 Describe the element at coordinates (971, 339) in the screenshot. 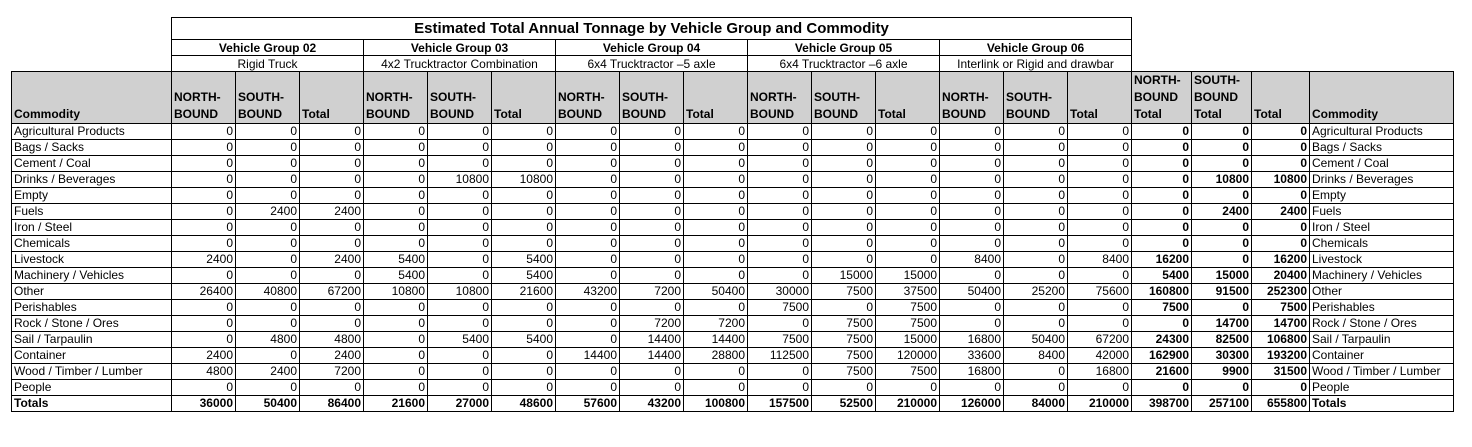

I see `value-cell: 16800` at that location.